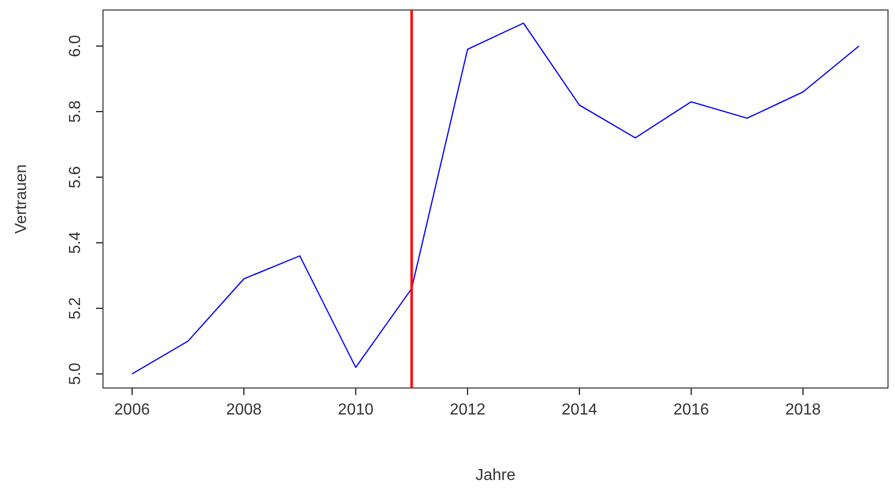  Describe the element at coordinates (803, 409) in the screenshot. I see `x-tick-label: 2018` at that location.